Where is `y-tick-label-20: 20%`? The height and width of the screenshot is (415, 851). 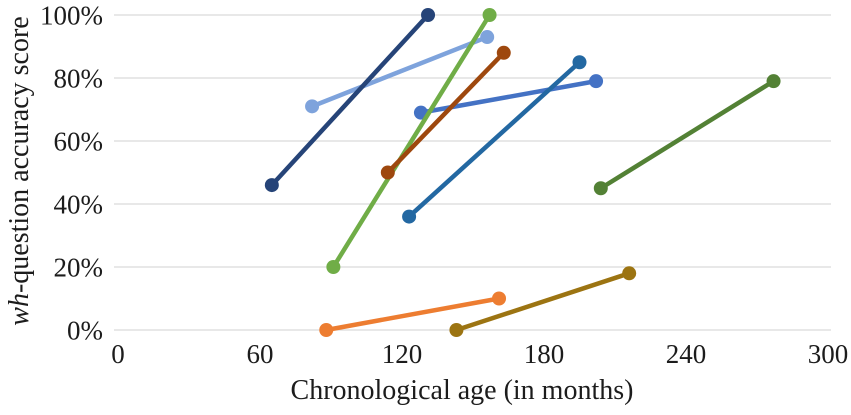 y-tick-label-20: 20% is located at coordinates (79, 267).